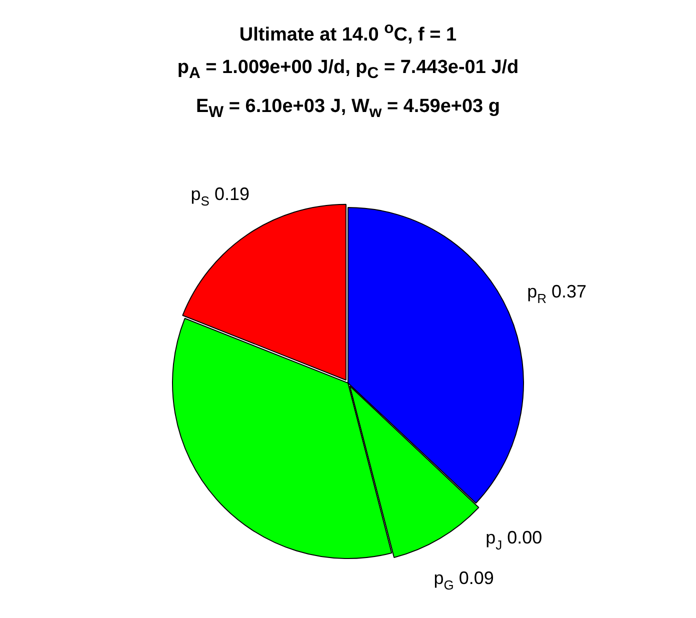 This screenshot has width=696, height=618. What do you see at coordinates (566, 292) in the screenshot?
I see `data-label: 0.37` at bounding box center [566, 292].